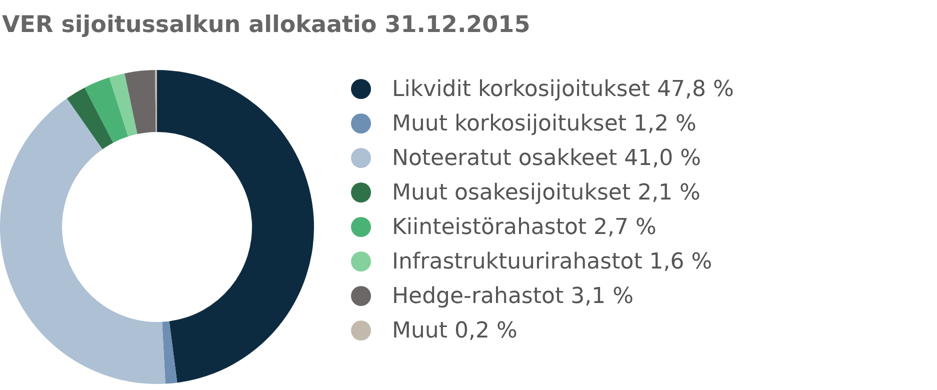 The image size is (937, 390). I want to click on legend-label: Muut osakesijoitukset 2,1 %, so click(546, 193).